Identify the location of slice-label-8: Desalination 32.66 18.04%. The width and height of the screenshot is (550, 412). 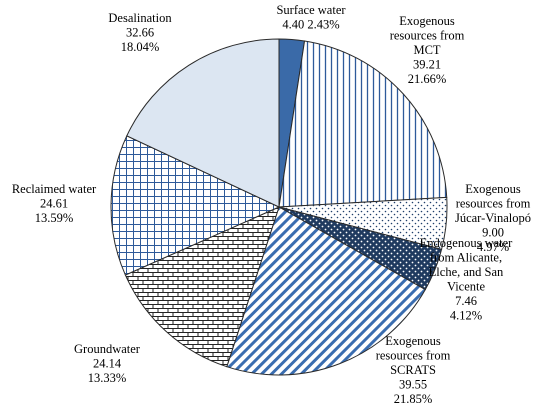
(140, 32).